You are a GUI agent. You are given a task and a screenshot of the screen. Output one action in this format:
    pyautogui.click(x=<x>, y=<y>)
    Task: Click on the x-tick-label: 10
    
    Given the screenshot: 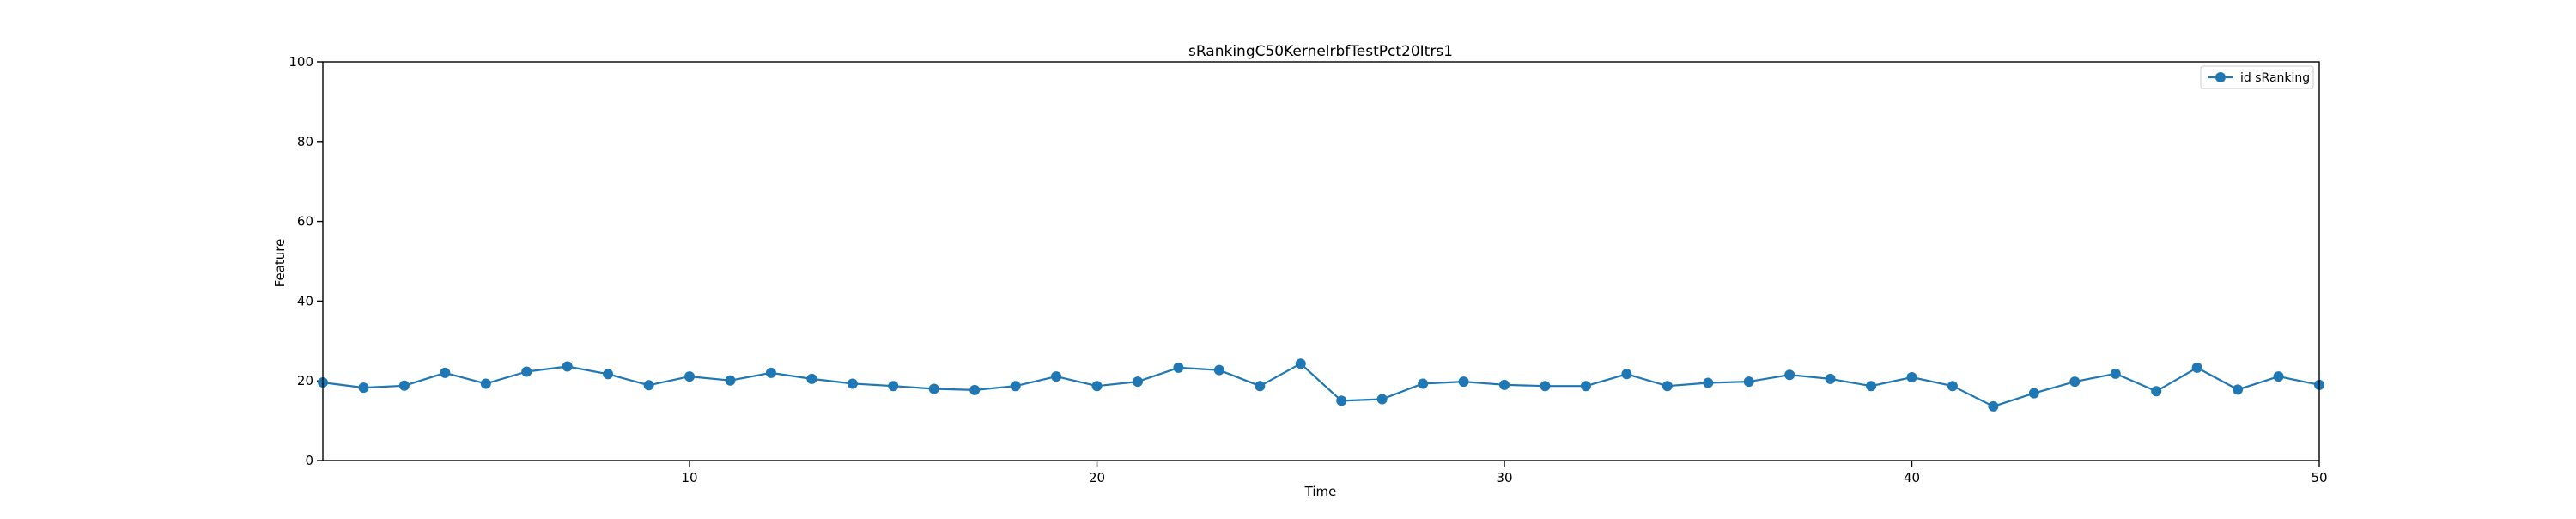 What is the action you would take?
    pyautogui.click(x=689, y=477)
    